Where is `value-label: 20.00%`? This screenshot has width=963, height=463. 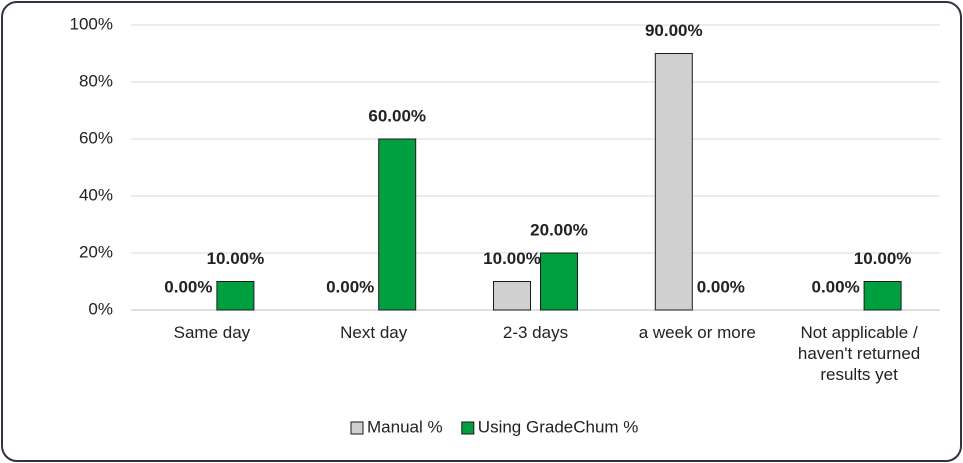 value-label: 20.00% is located at coordinates (559, 229).